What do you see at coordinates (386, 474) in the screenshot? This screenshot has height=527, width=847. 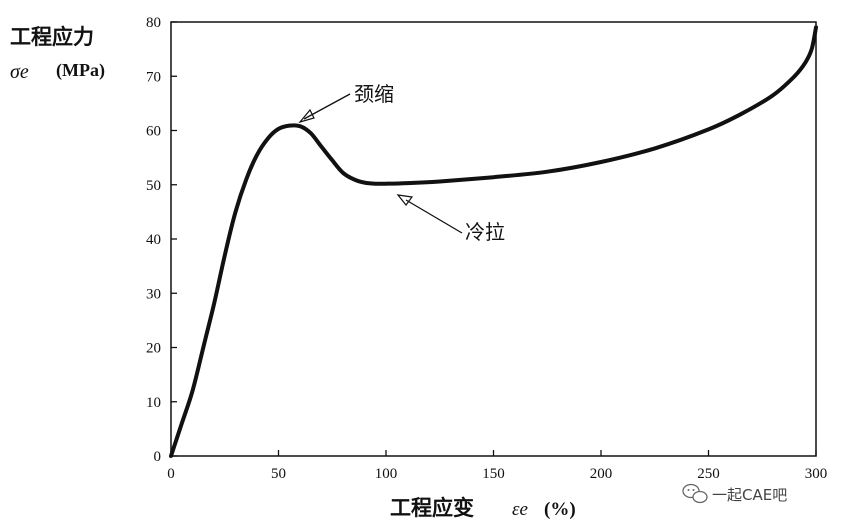 I see `x-tick-label: 100` at bounding box center [386, 474].